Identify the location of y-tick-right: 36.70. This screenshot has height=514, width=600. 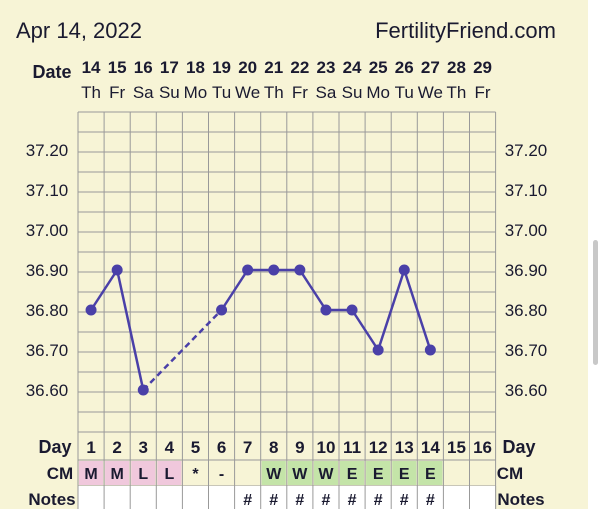
(526, 350).